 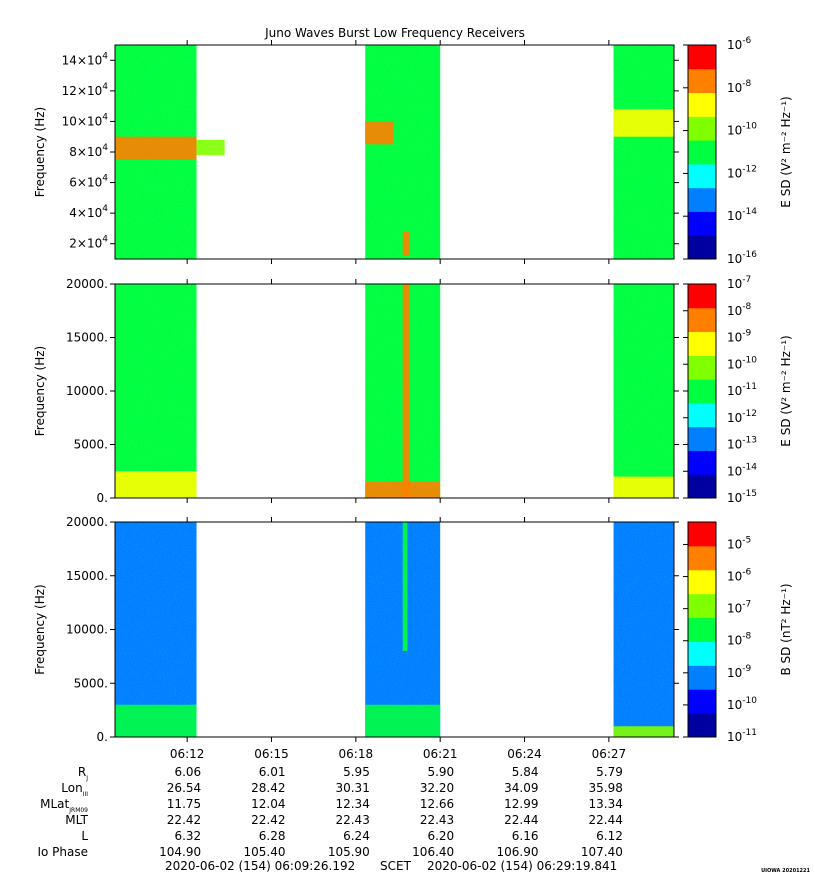 What do you see at coordinates (521, 788) in the screenshot?
I see `ephemeris-value: 34.09` at bounding box center [521, 788].